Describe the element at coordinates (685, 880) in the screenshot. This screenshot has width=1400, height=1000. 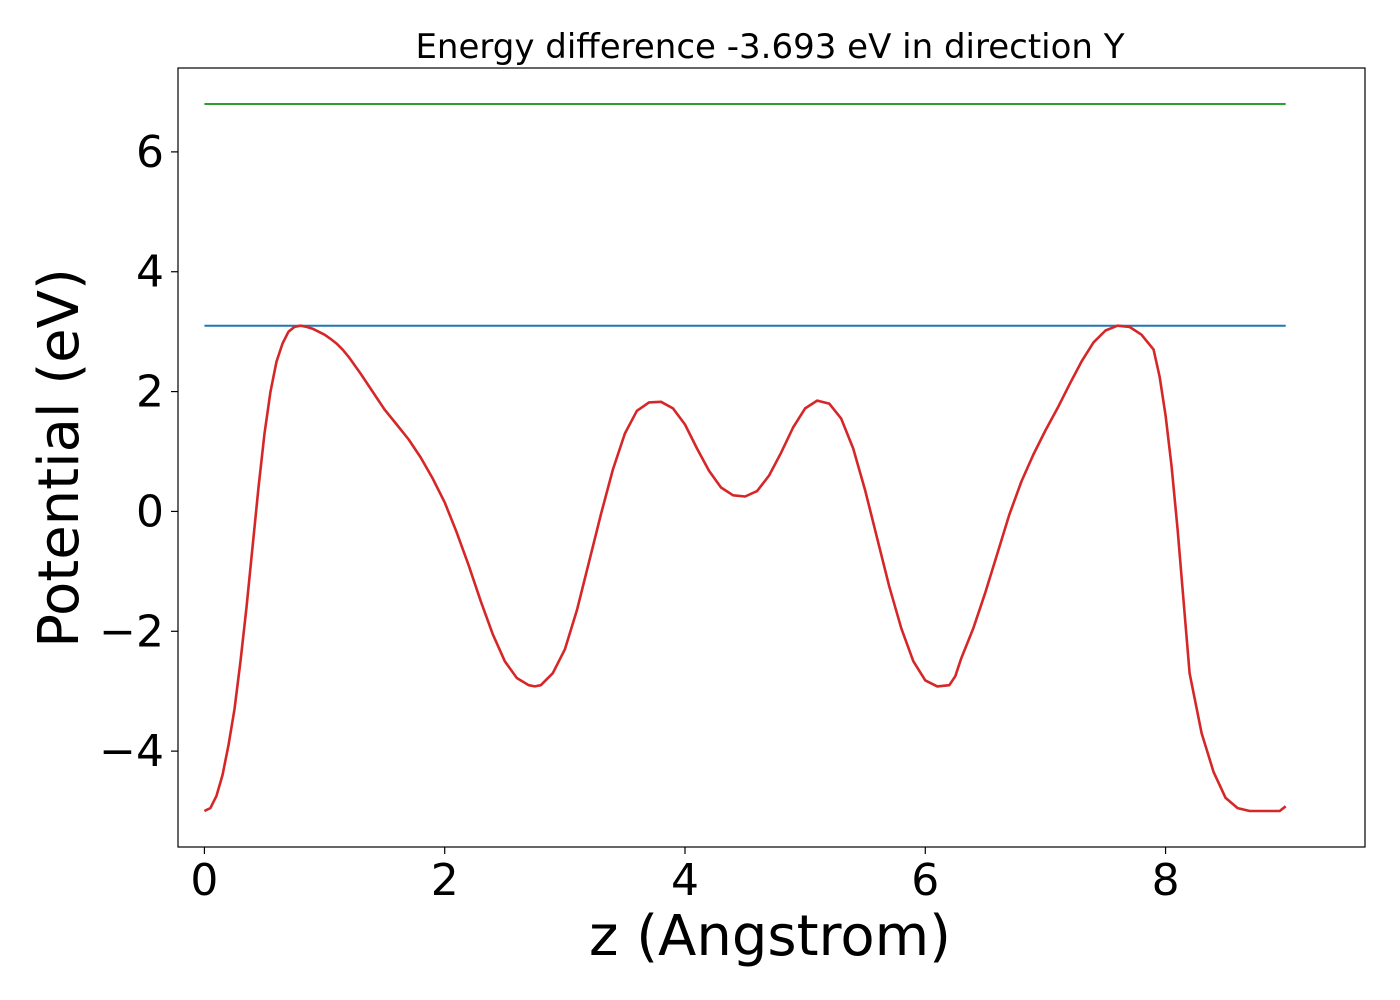
I see `x-tick-label: 4` at that location.